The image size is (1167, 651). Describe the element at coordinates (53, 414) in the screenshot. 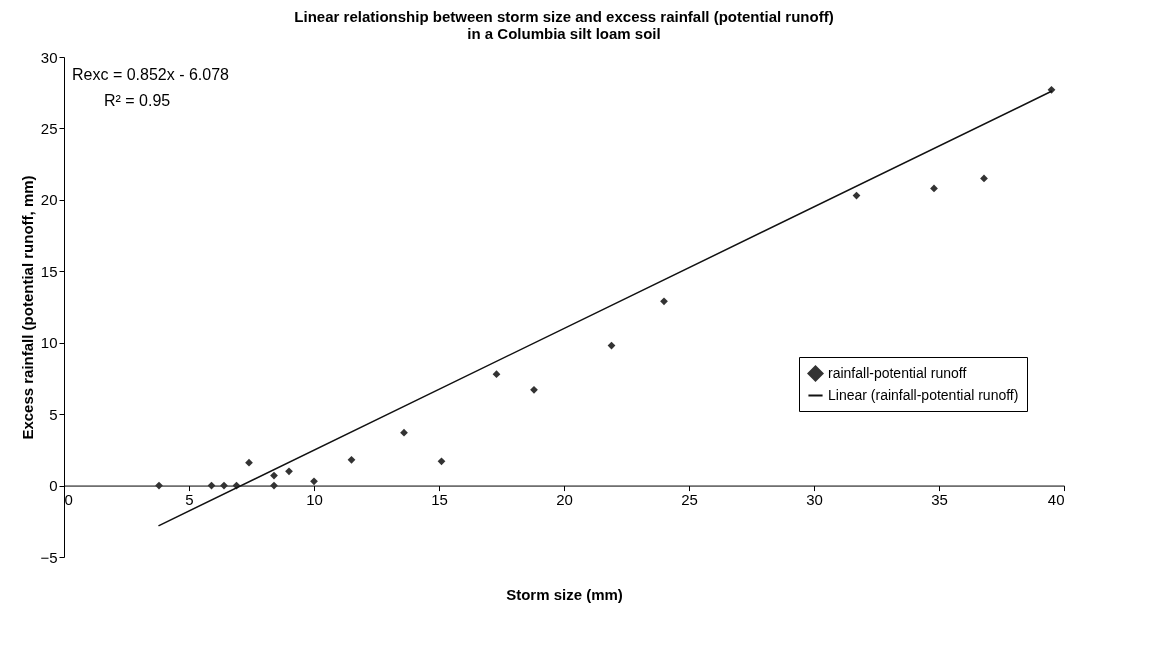

I see `y-tick-label: 5` at that location.